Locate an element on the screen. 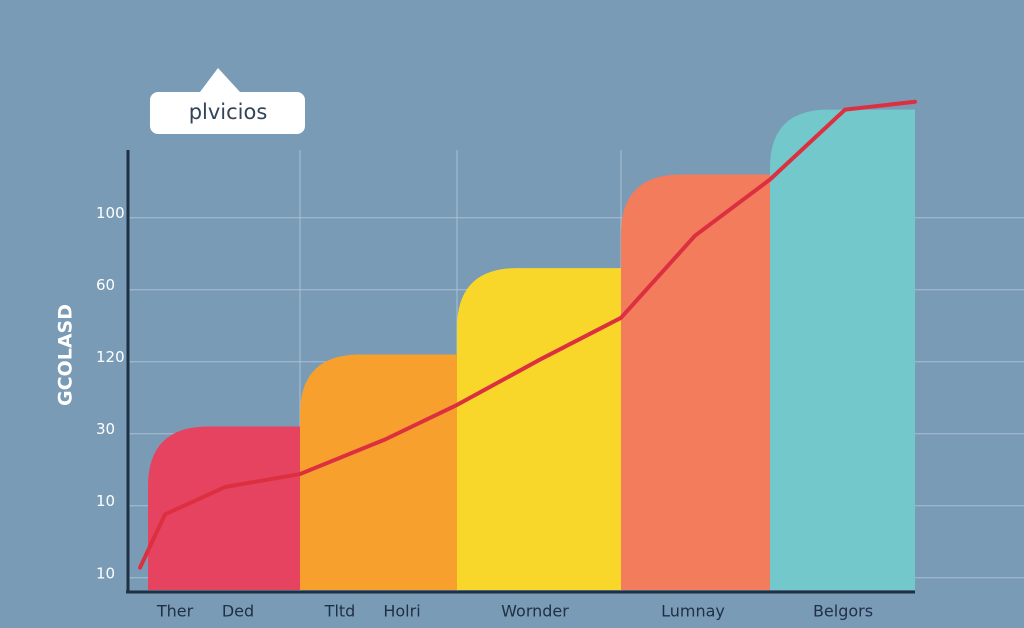 Image resolution: width=1024 pixels, height=628 pixels. y-tick-label: 100 is located at coordinates (110, 213).